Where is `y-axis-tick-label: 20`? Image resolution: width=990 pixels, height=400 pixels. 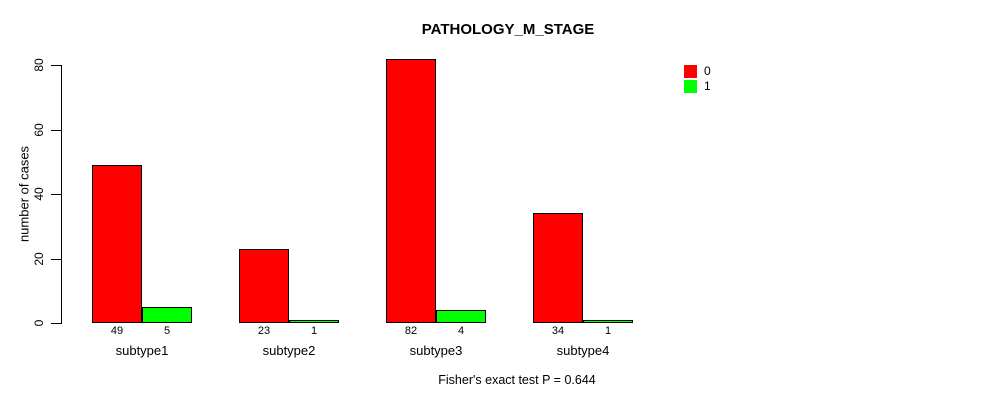 y-axis-tick-label: 20 is located at coordinates (39, 258).